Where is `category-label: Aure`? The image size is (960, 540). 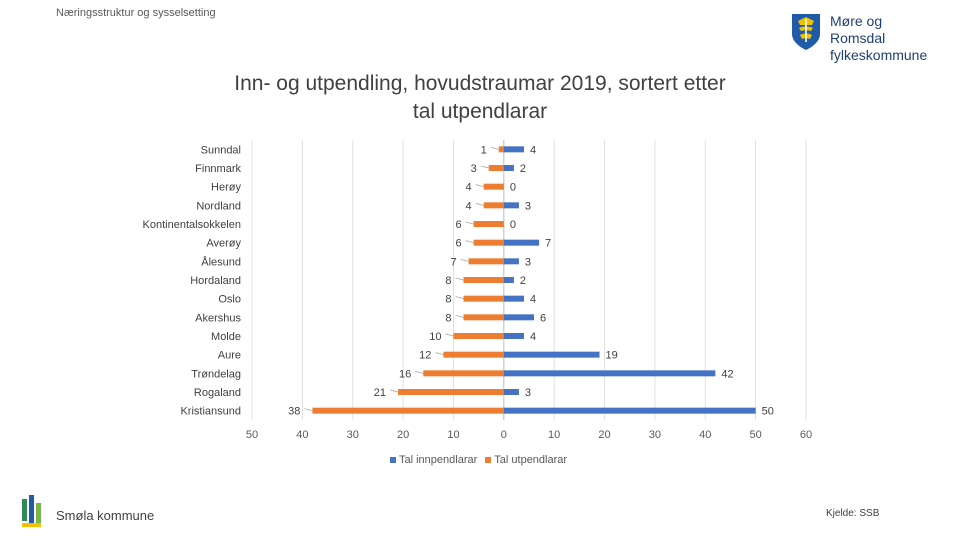 category-label: Aure is located at coordinates (229, 356).